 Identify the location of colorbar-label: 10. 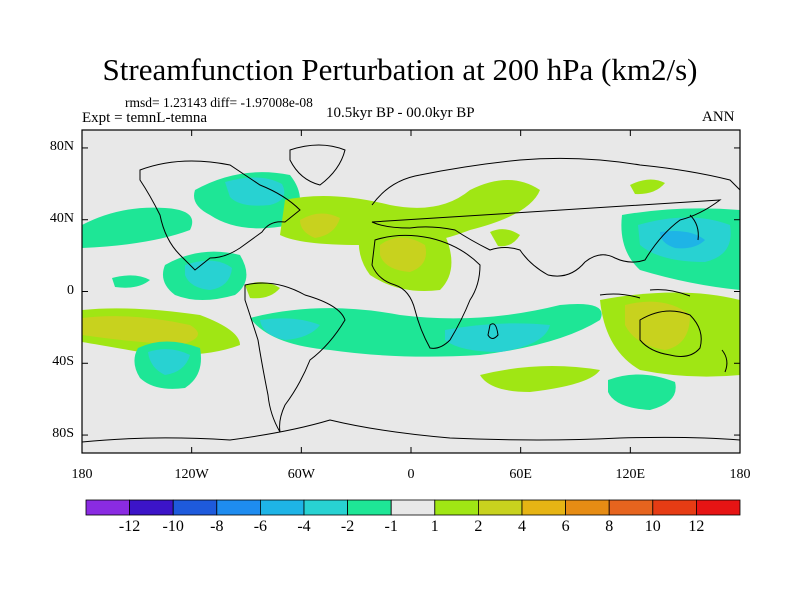
(652, 526).